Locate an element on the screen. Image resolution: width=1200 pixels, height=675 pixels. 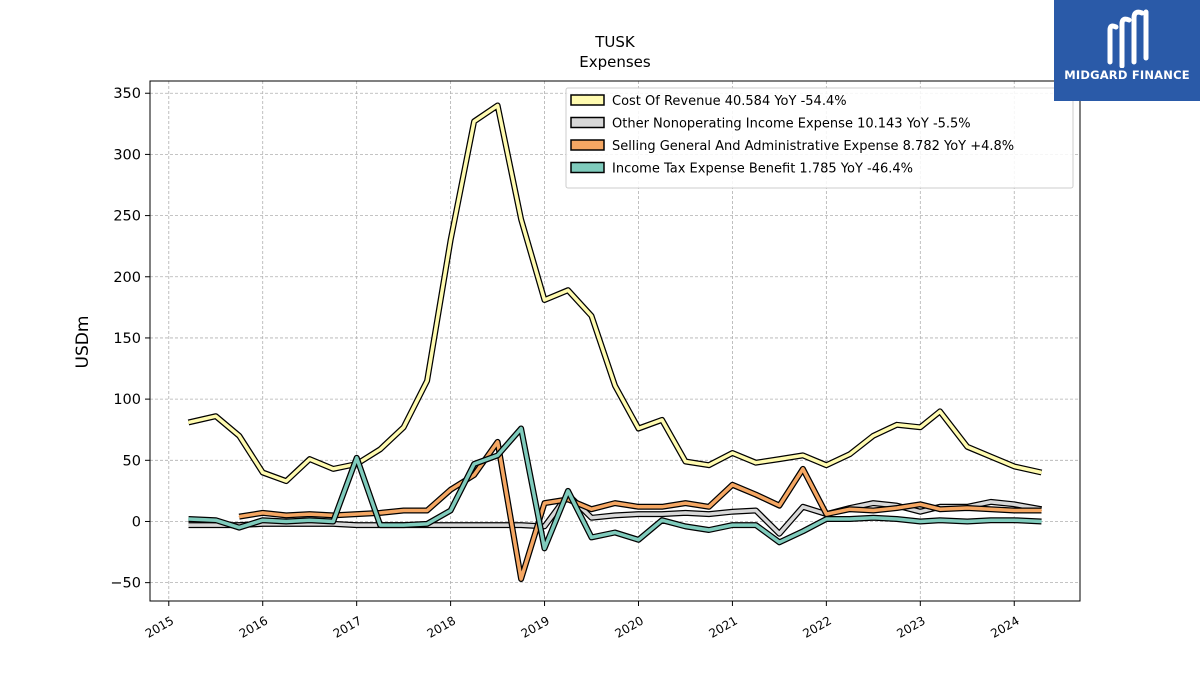
x-tick-label: 2020 is located at coordinates (629, 626).